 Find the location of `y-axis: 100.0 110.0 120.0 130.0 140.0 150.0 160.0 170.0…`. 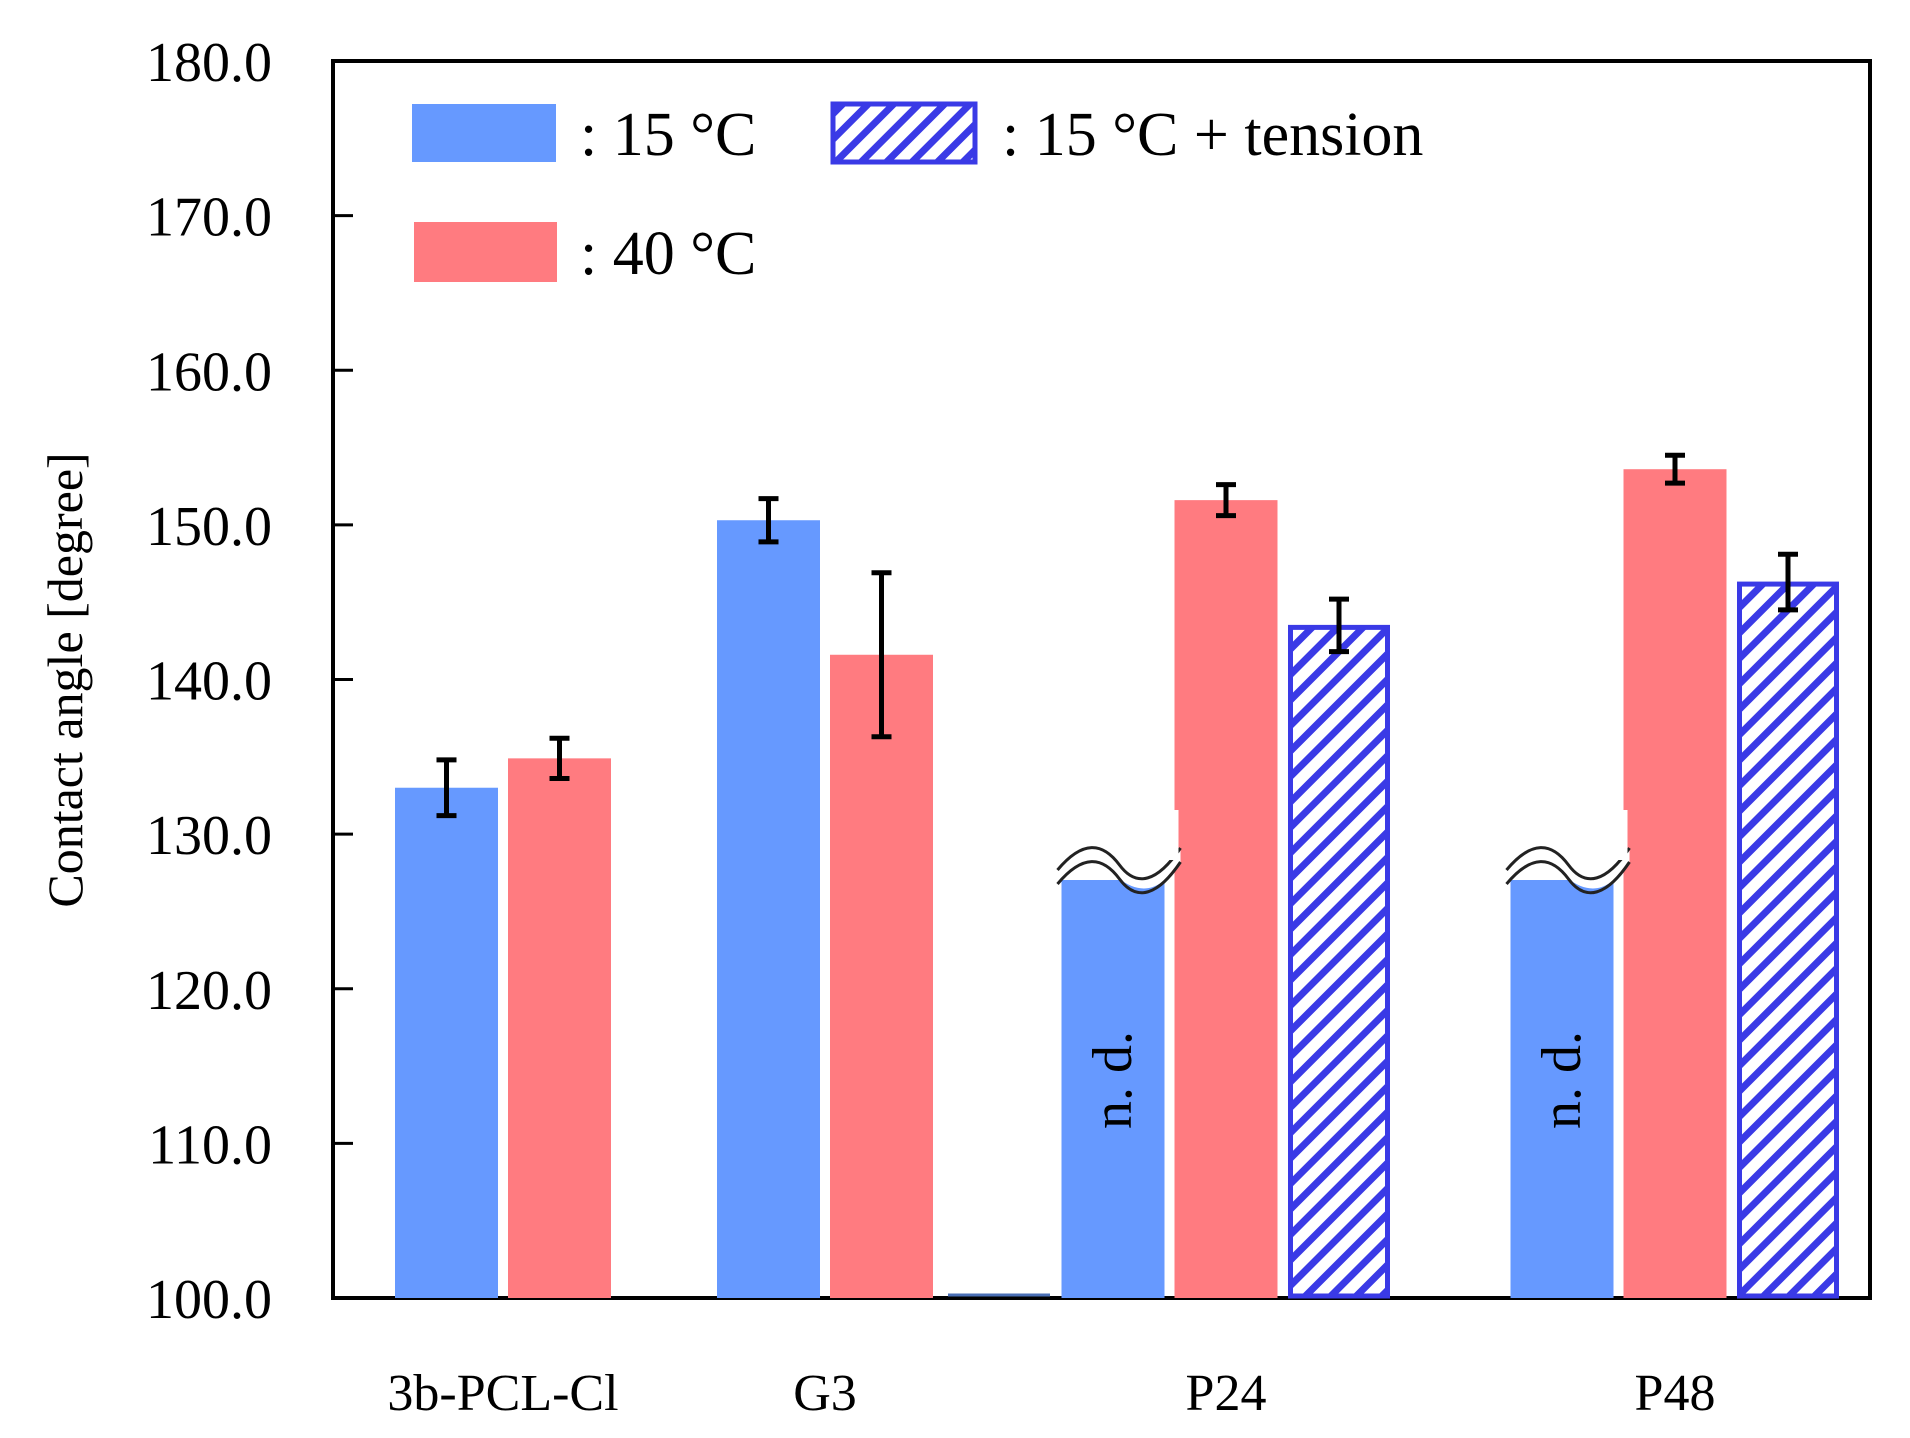

y-axis: 100.0 110.0 120.0 130.0 140.0 150.0 160.0 170.0… is located at coordinates (249, 681).